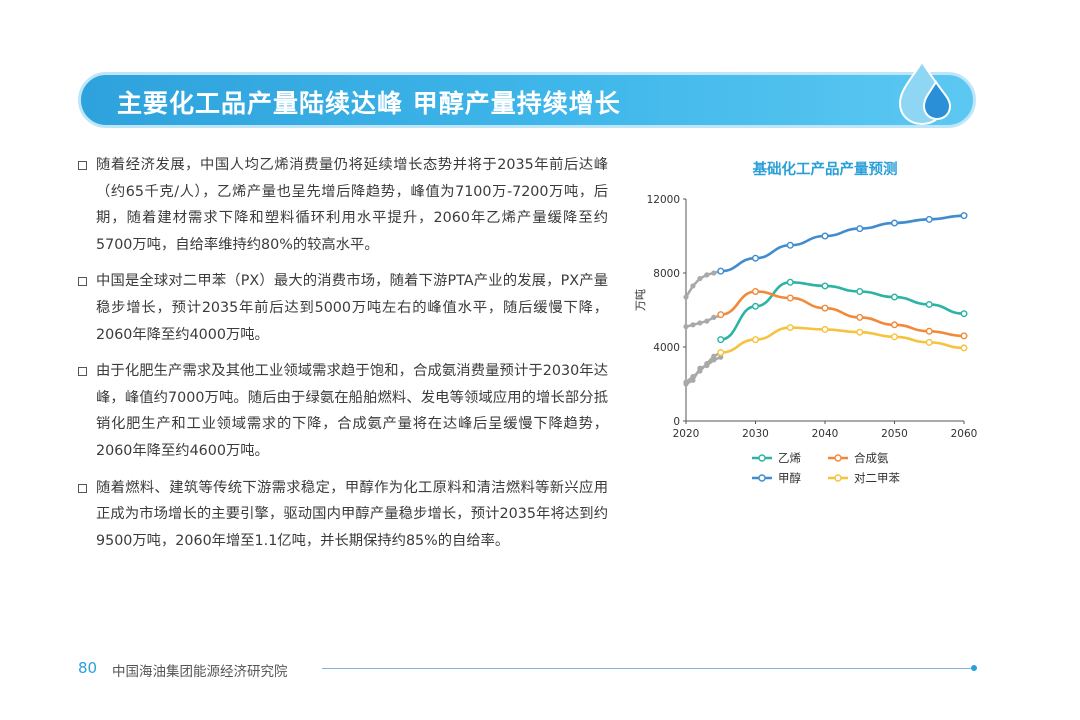 This screenshot has width=1080, height=720. Describe the element at coordinates (842, 243) in the screenshot. I see `series-line-甲醇` at that location.